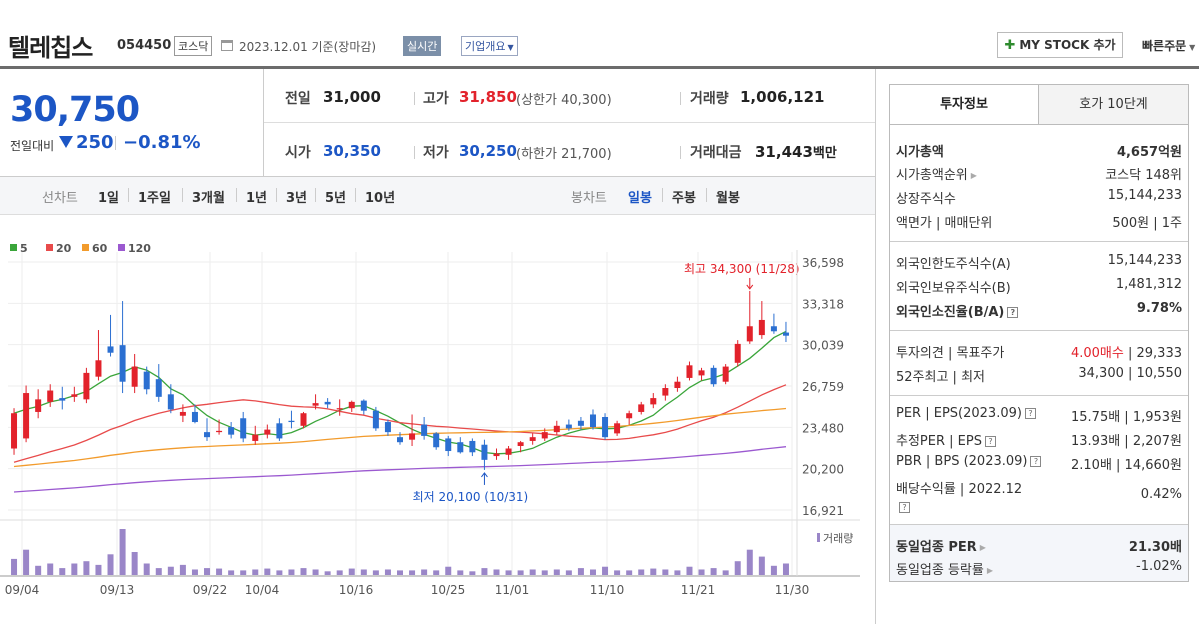 The image size is (1199, 624). I want to click on info-row-est-per: 추정PER | EPS? 13.93배 | 2,207원, so click(1039, 441).